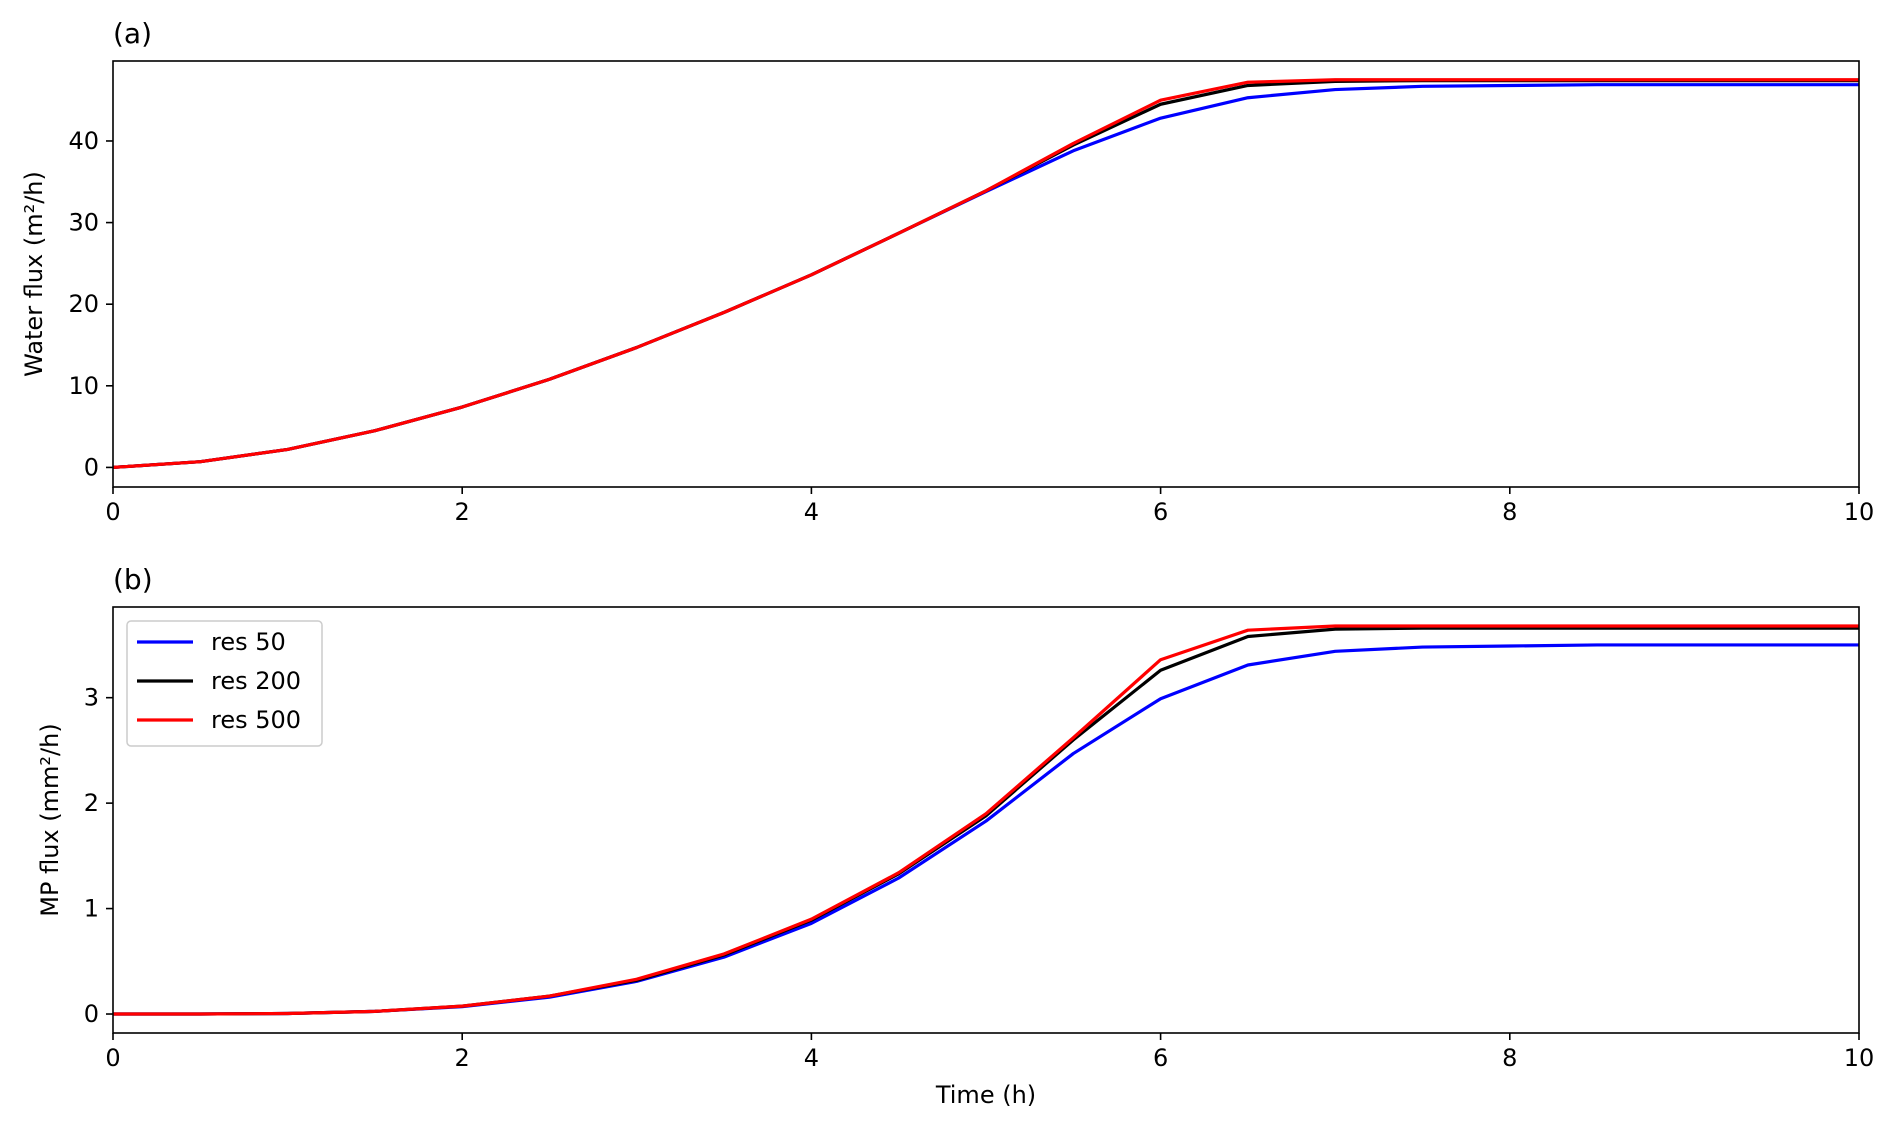  I want to click on legend: res 50 res 200 res 500, so click(224, 683).